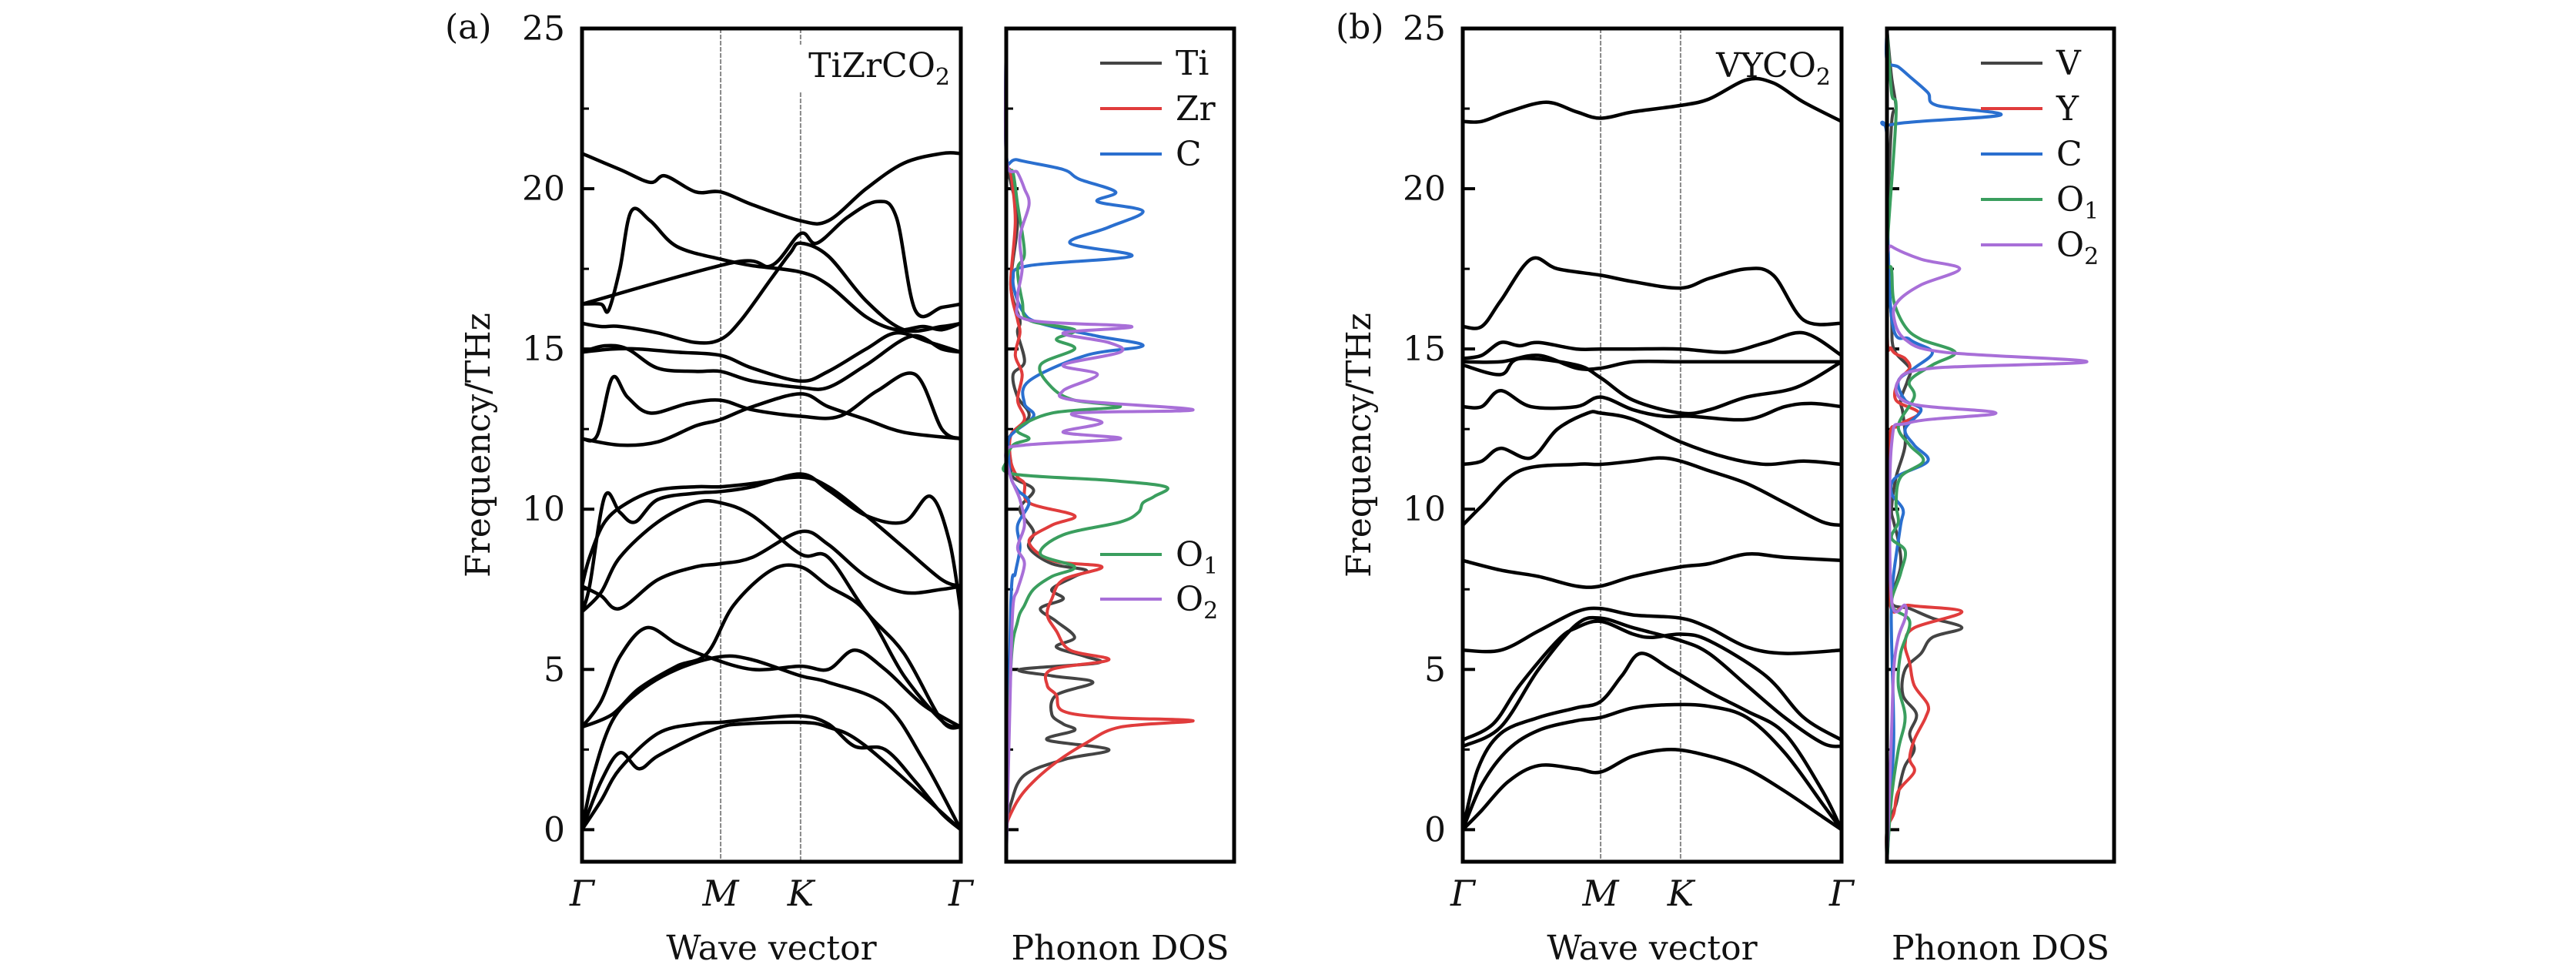  I want to click on dos-curve-Zr, so click(1100, 445).